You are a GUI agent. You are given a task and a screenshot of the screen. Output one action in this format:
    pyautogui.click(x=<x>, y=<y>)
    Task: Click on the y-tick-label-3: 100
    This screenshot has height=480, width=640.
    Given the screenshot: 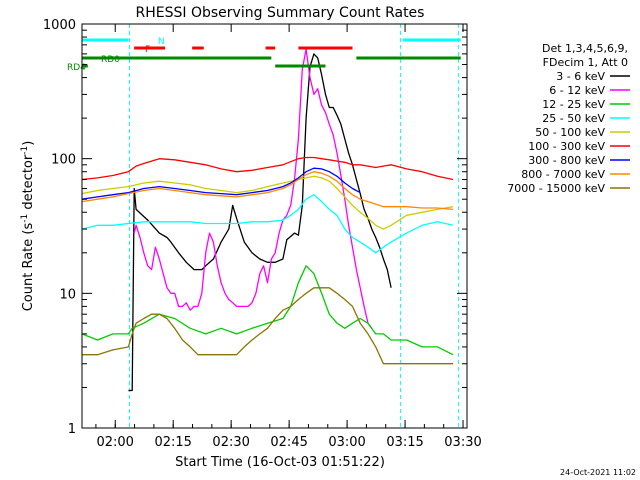 What is the action you would take?
    pyautogui.click(x=63, y=160)
    